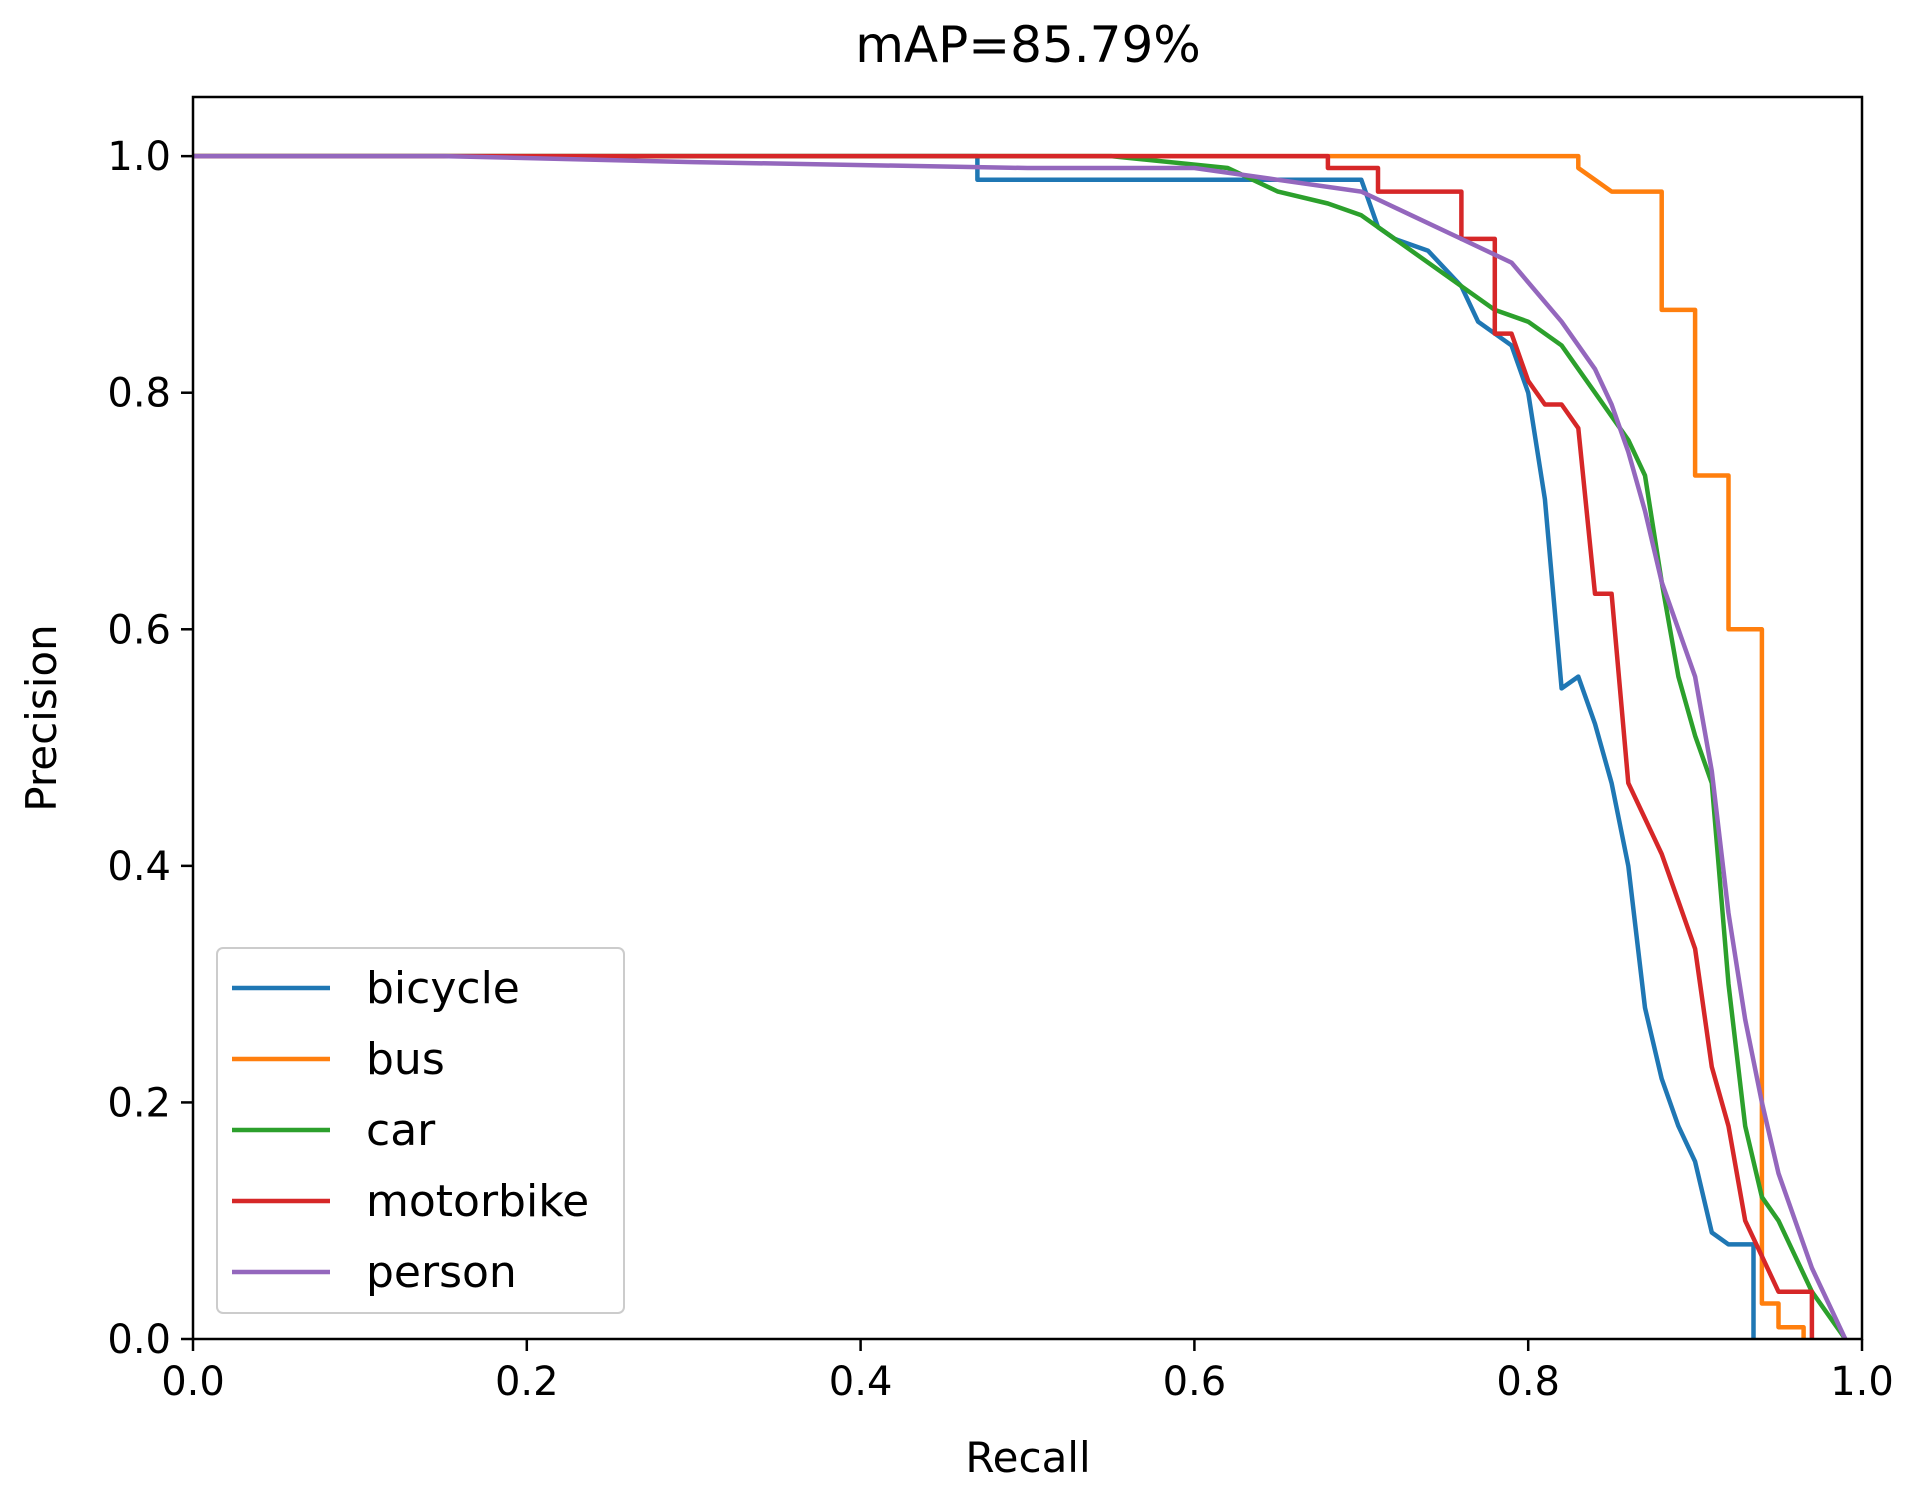 The image size is (1906, 1492). I want to click on y-tick-label: 0.0, so click(139, 1340).